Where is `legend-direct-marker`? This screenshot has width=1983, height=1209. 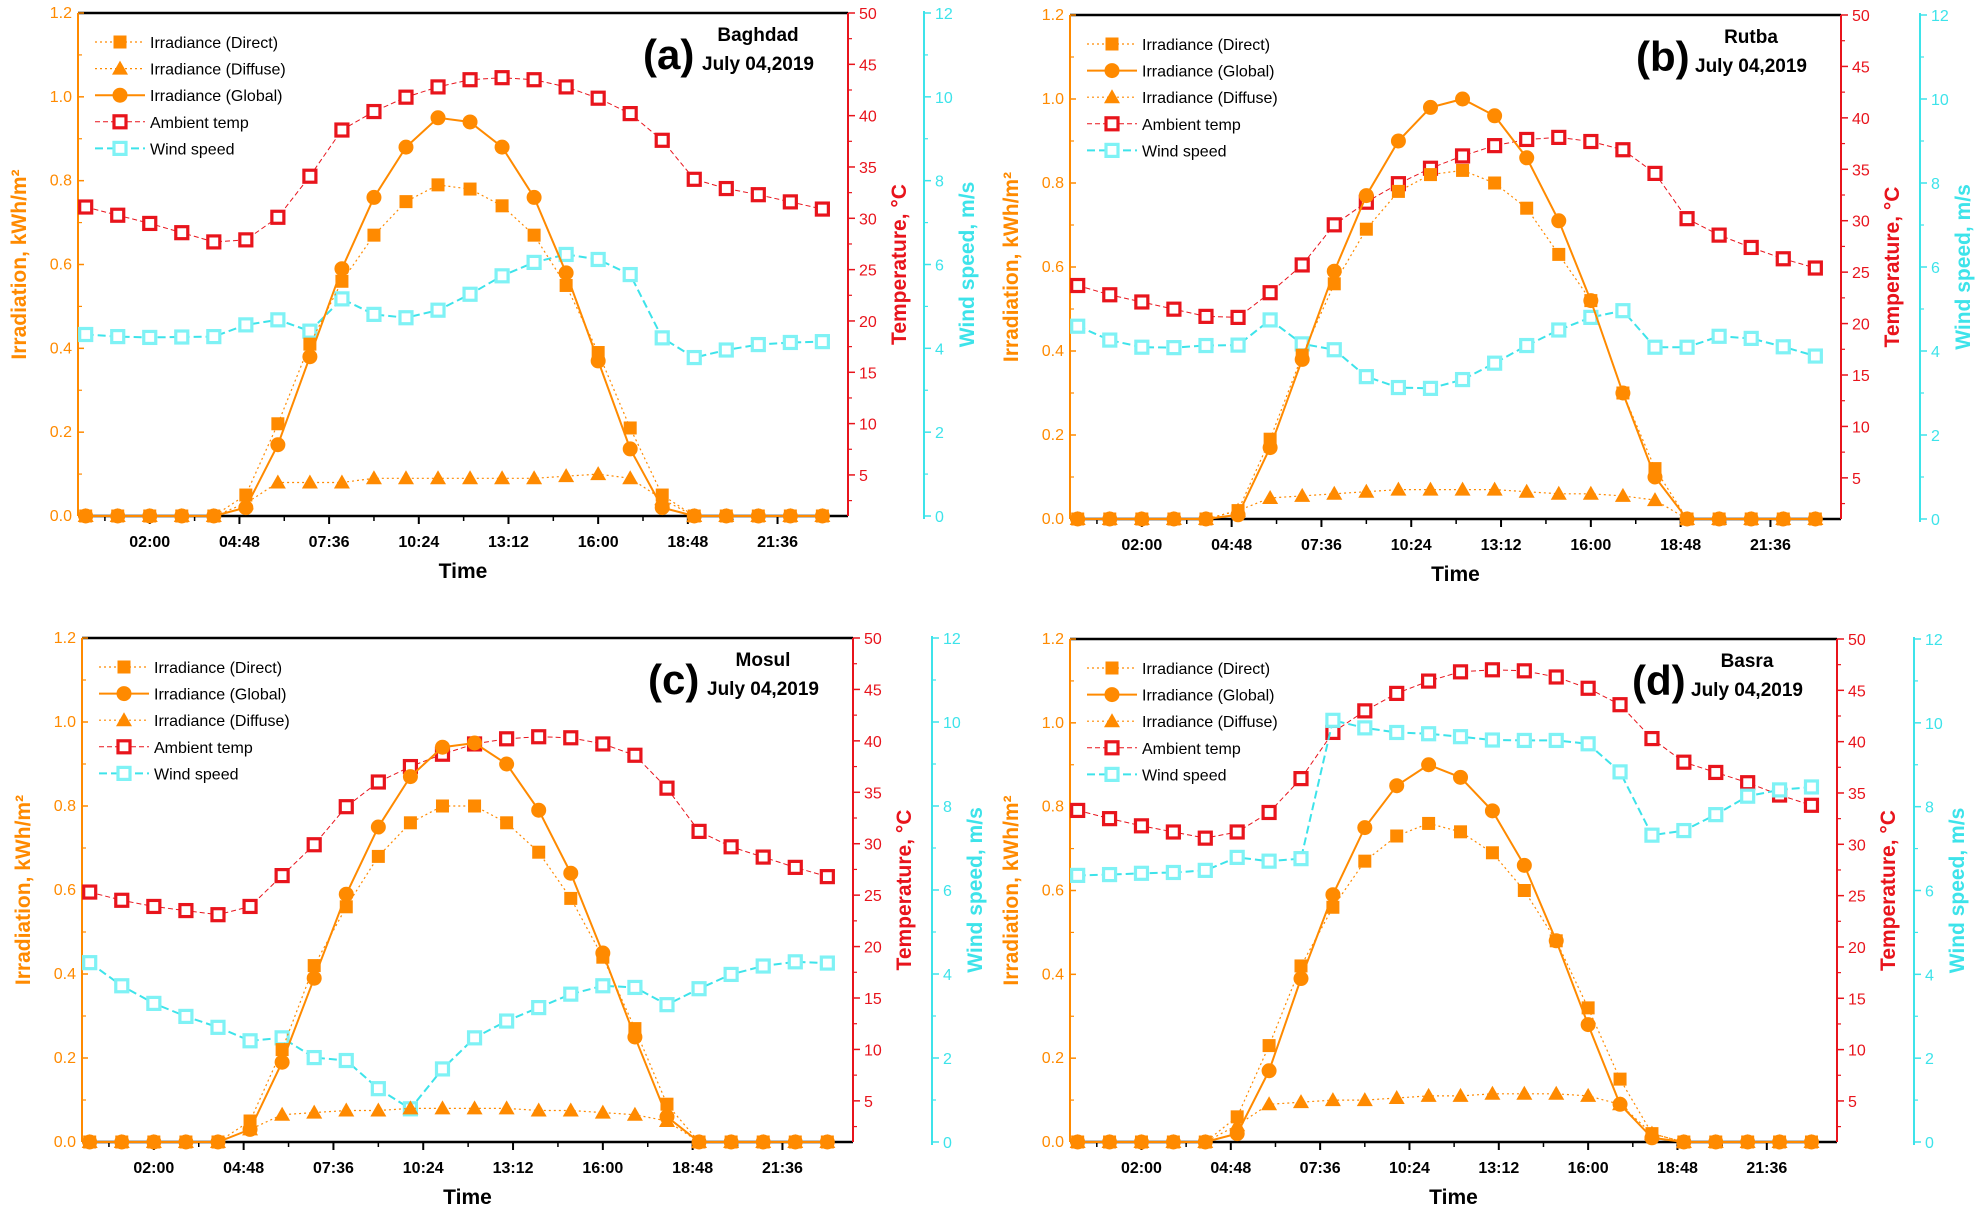 legend-direct-marker is located at coordinates (120, 42).